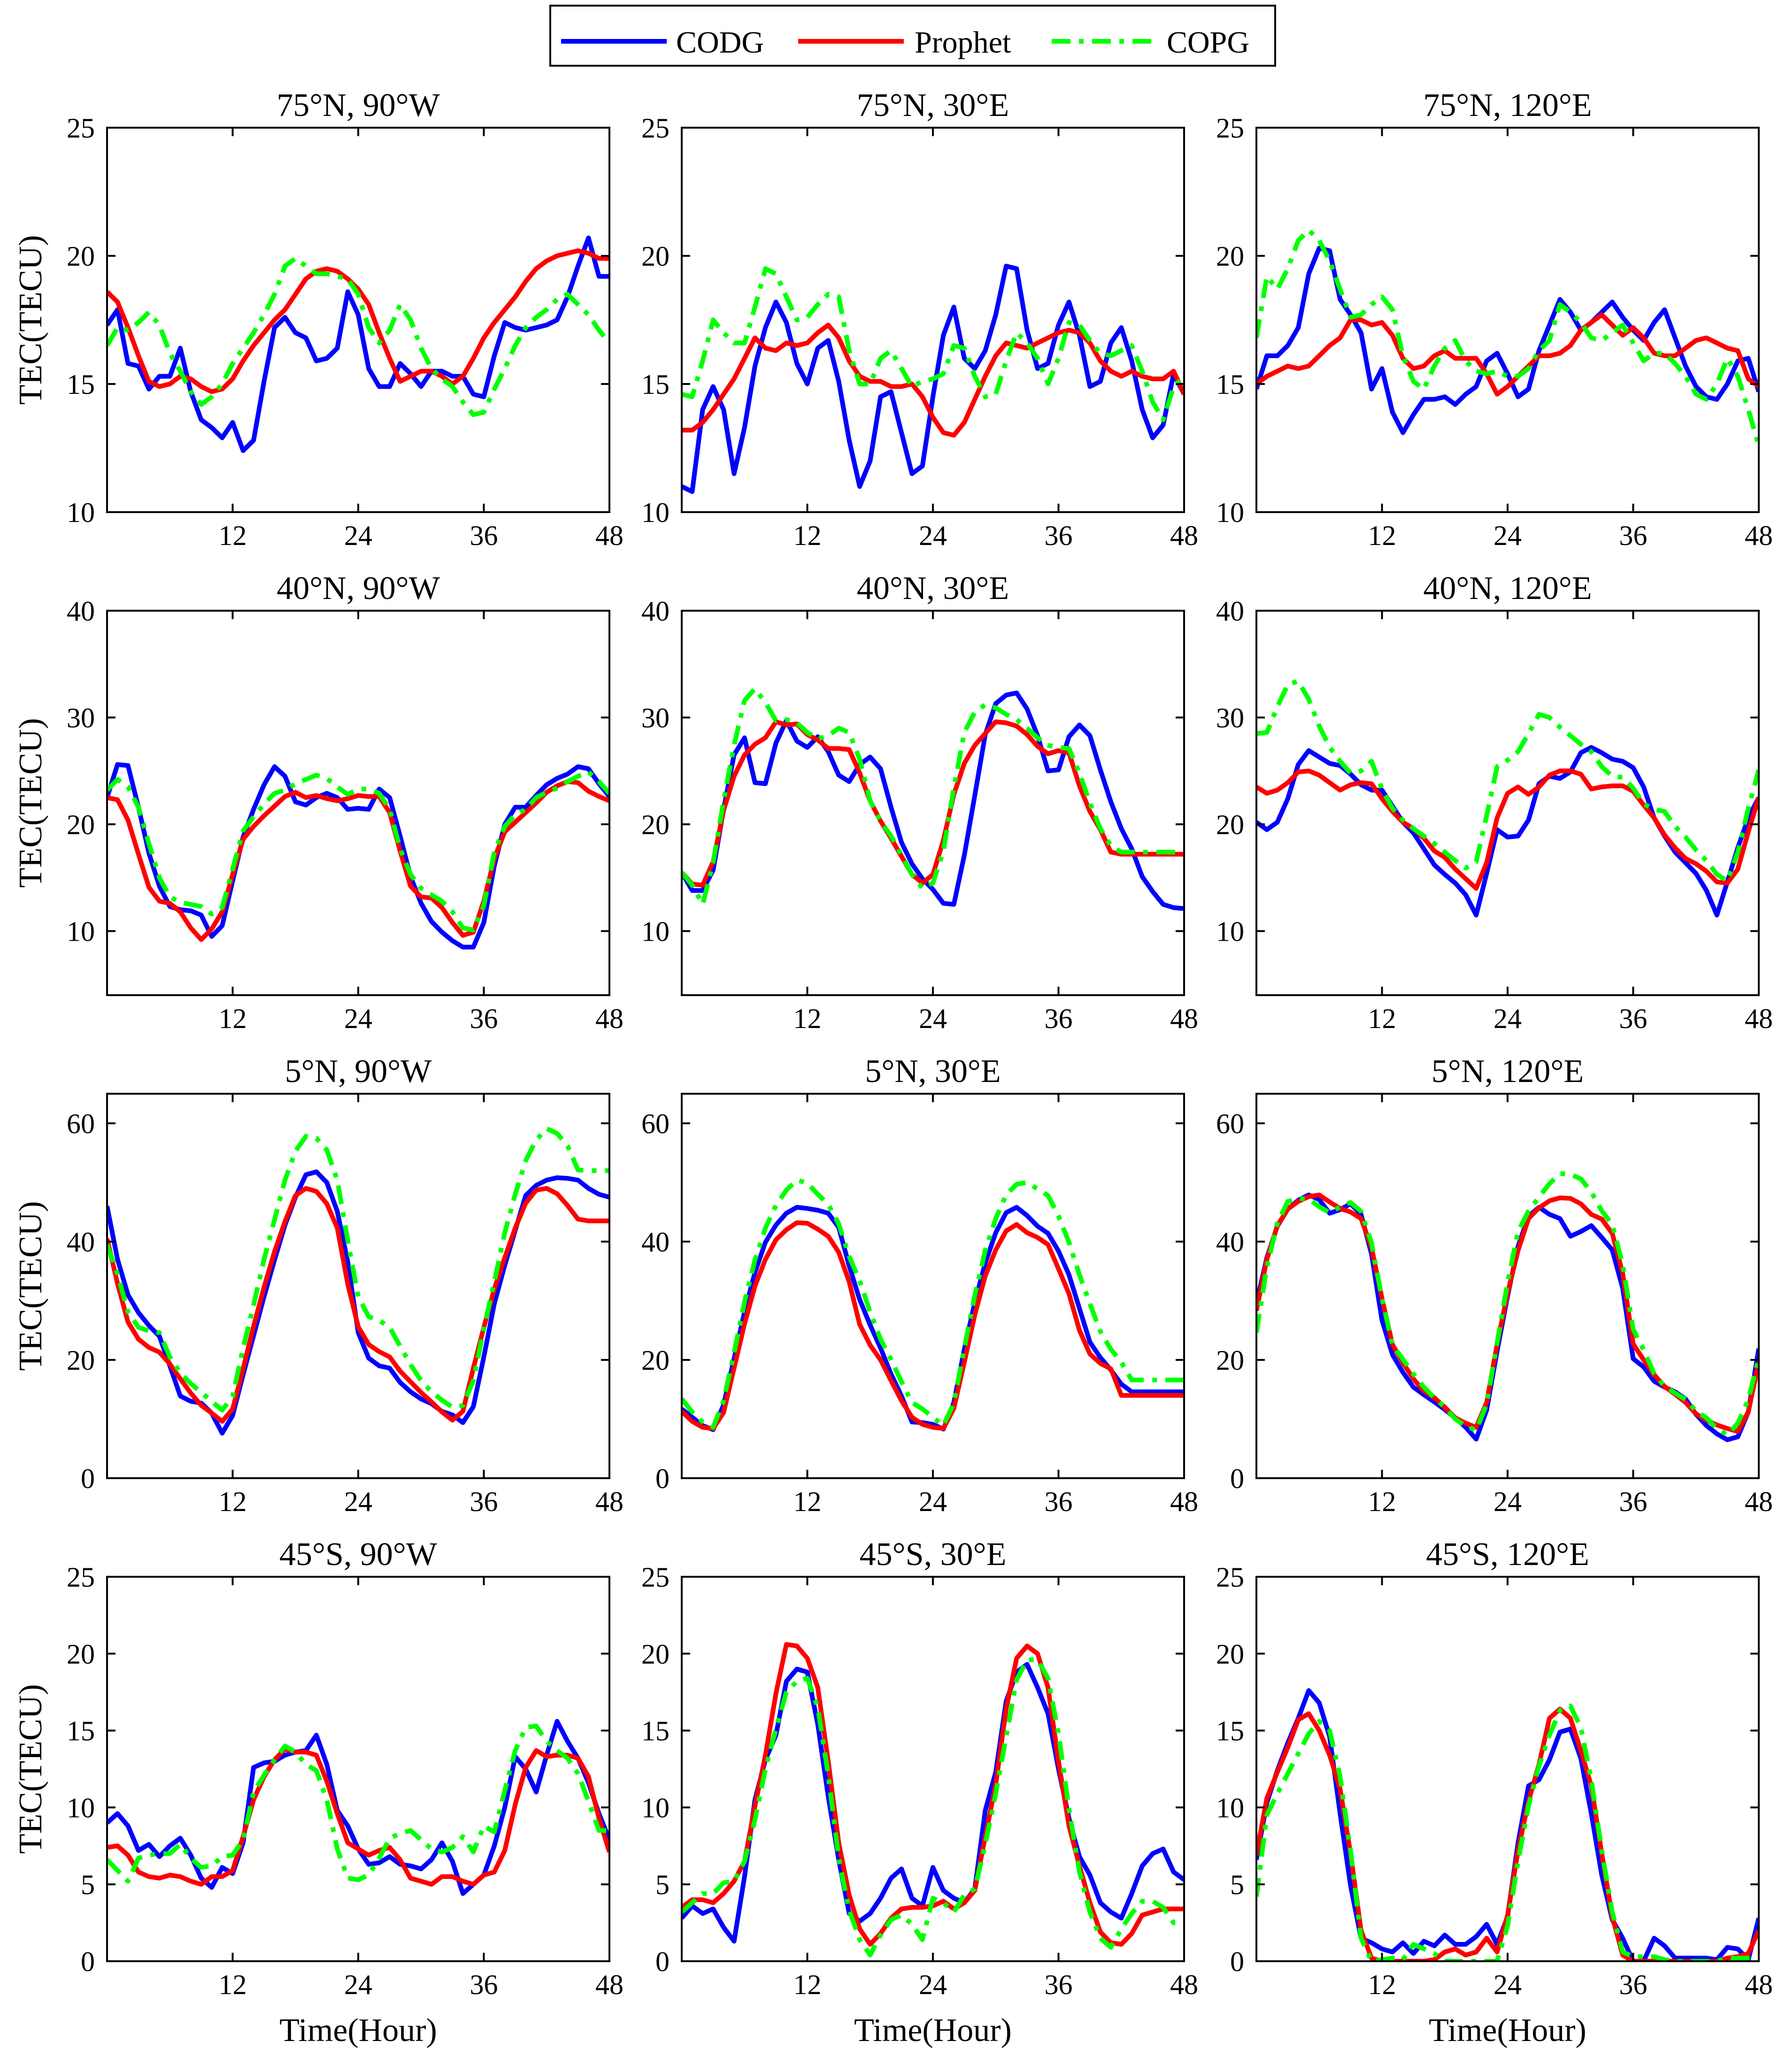  What do you see at coordinates (1507, 2031) in the screenshot?
I see `x-axis-label: Time(Hour)` at bounding box center [1507, 2031].